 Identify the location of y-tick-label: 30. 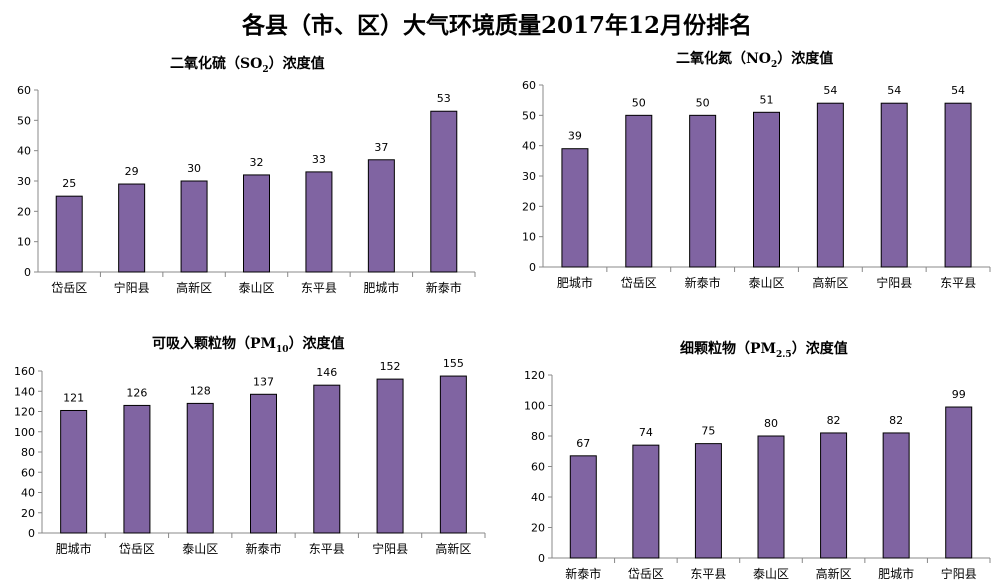
(24, 181).